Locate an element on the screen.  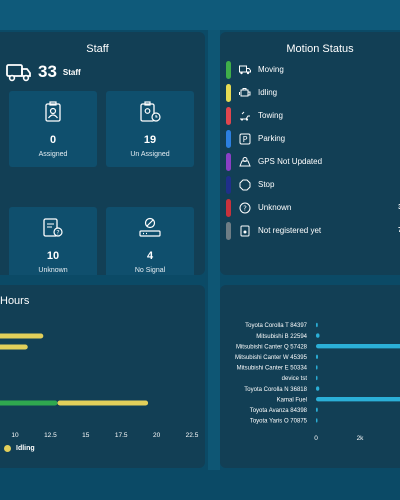
status-row-parking: P Parking is located at coordinates (313, 138).